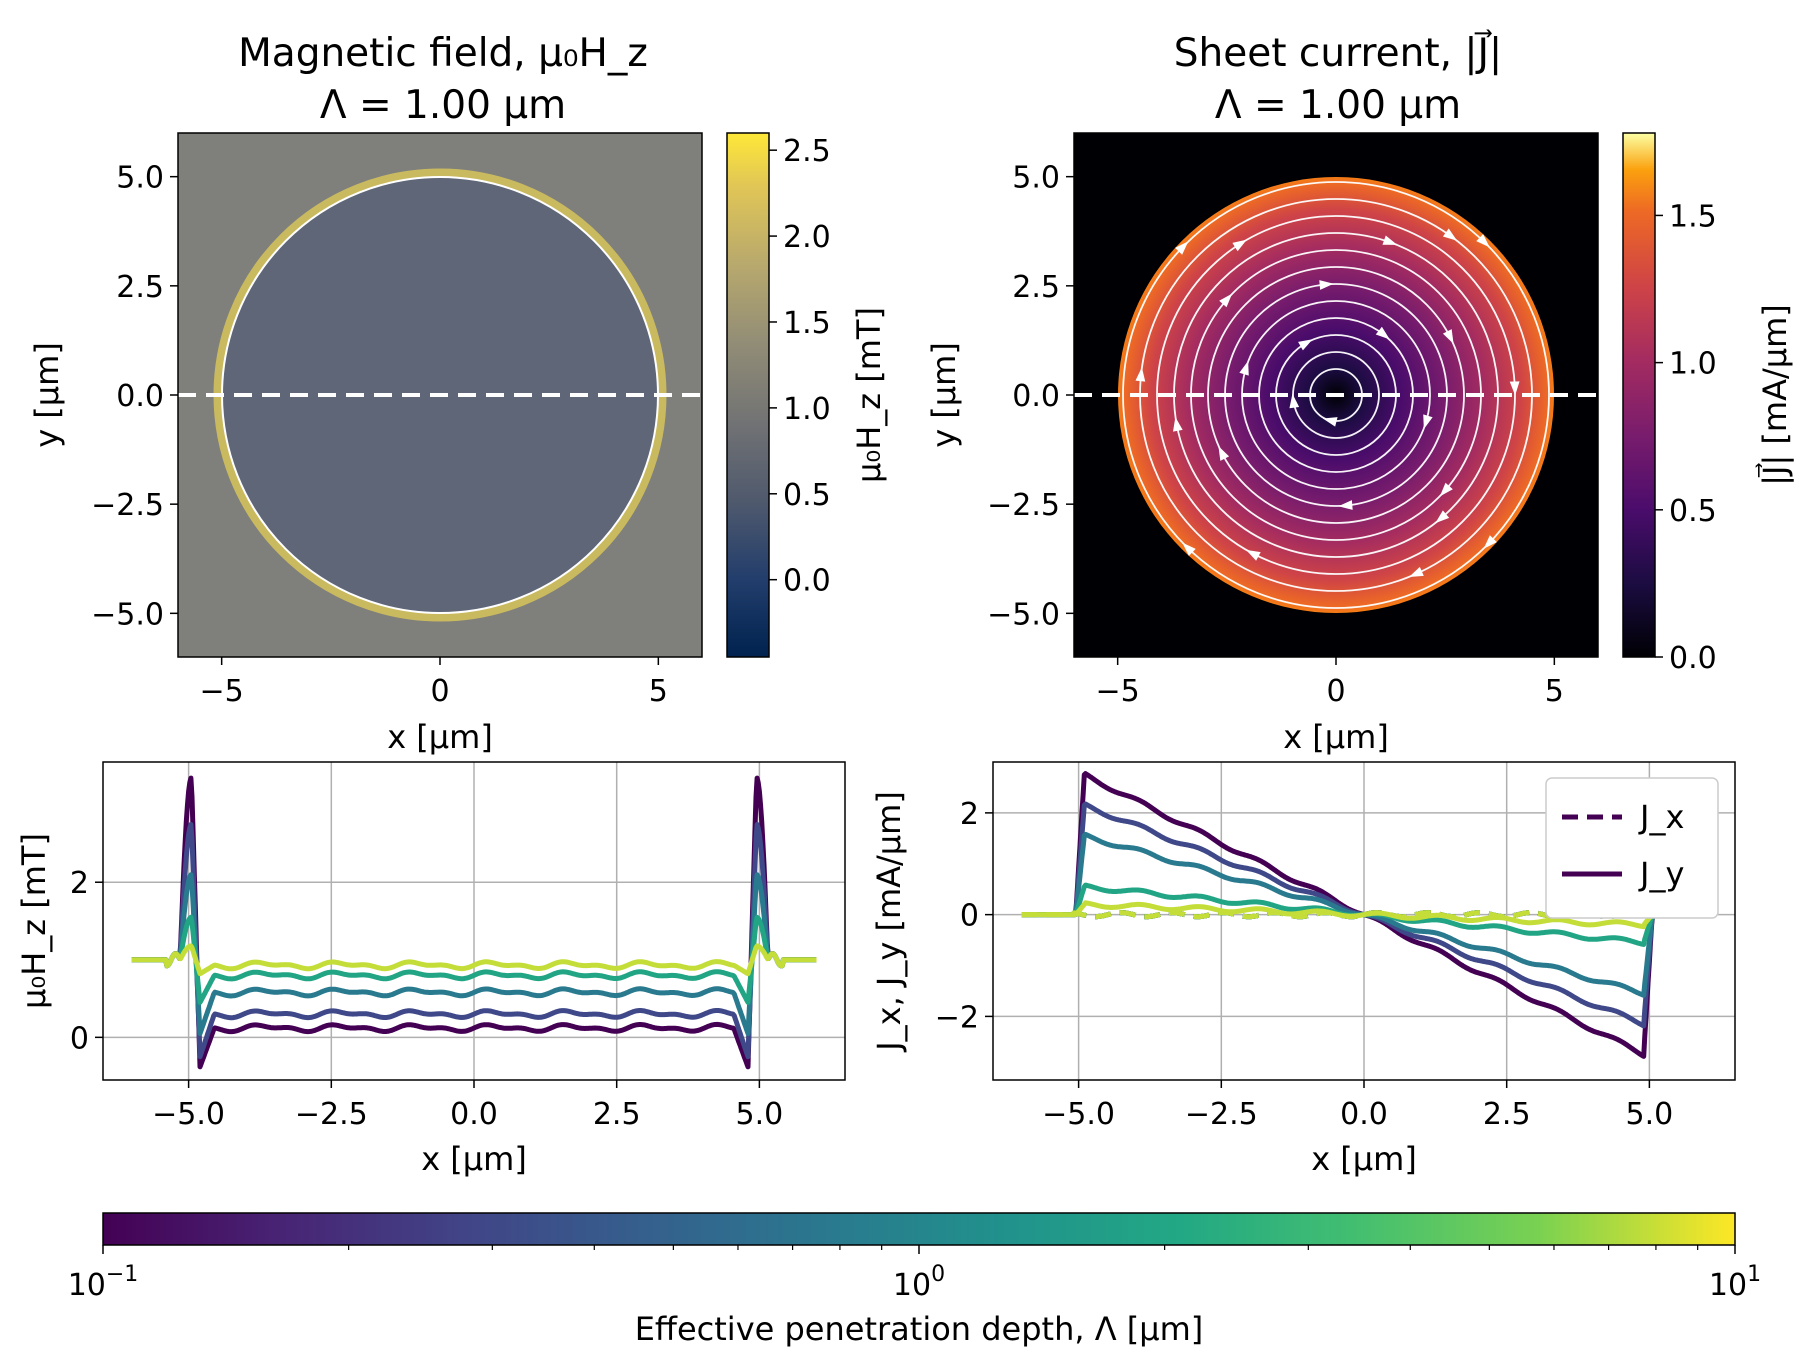 The height and width of the screenshot is (1358, 1797). I want to click on current-colorbar-ticks: 0.0 0.5 1.0 1.5, so click(1686, 437).